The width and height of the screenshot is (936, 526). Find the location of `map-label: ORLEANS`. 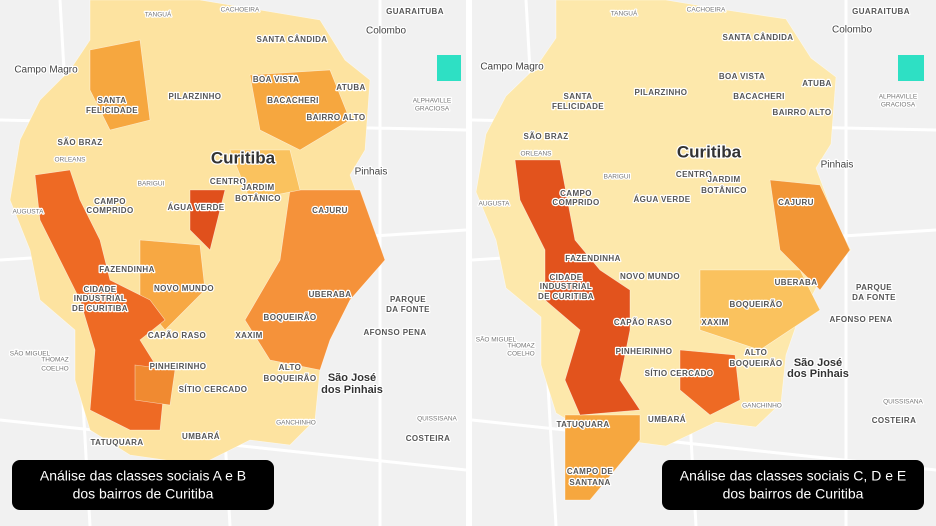

map-label: ORLEANS is located at coordinates (70, 160).